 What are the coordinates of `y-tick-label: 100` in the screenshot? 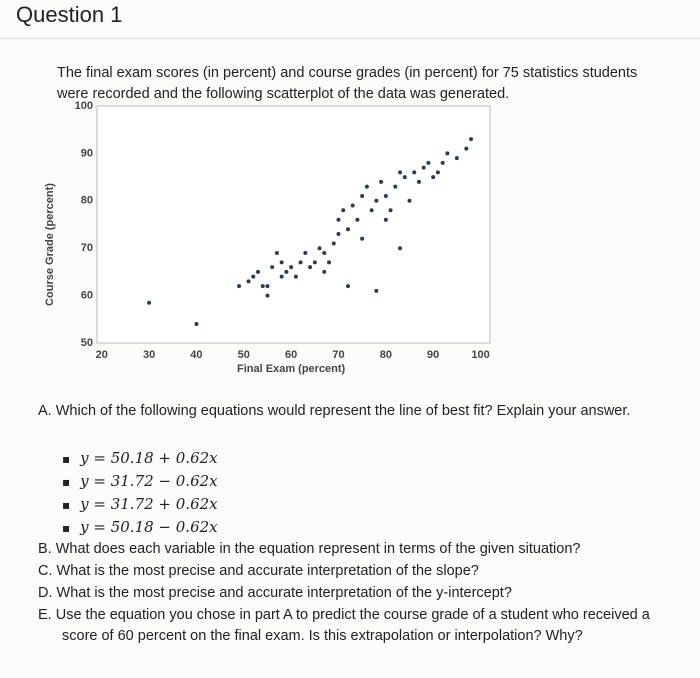 It's located at (84, 106).